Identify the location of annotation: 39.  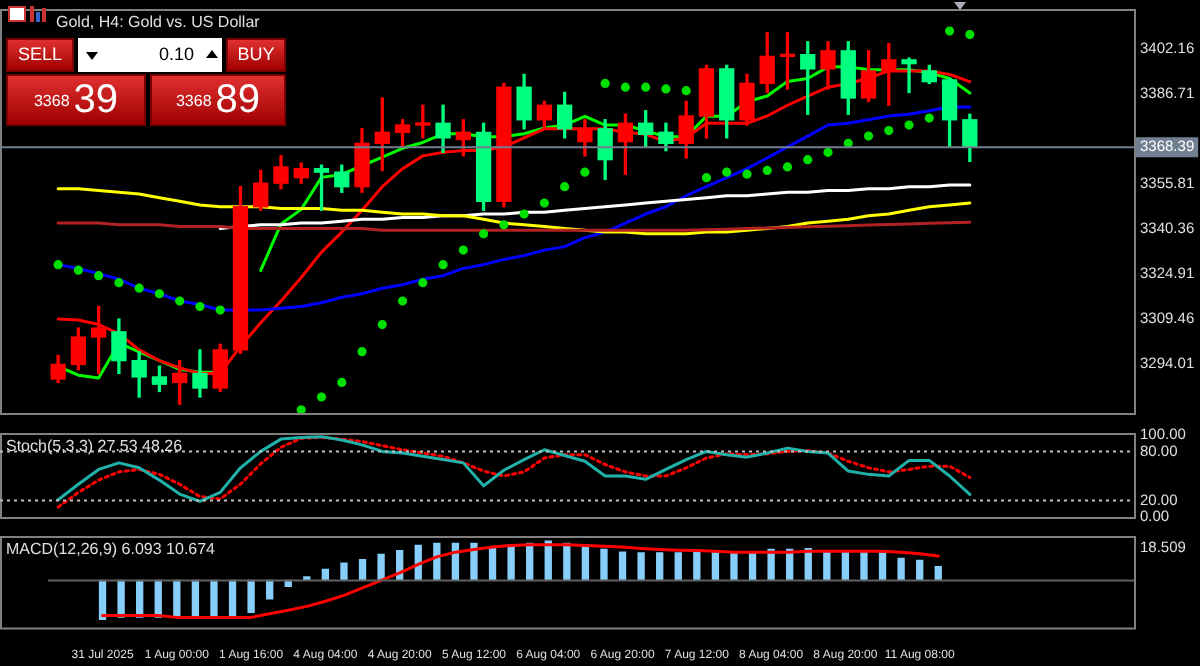
(96, 100).